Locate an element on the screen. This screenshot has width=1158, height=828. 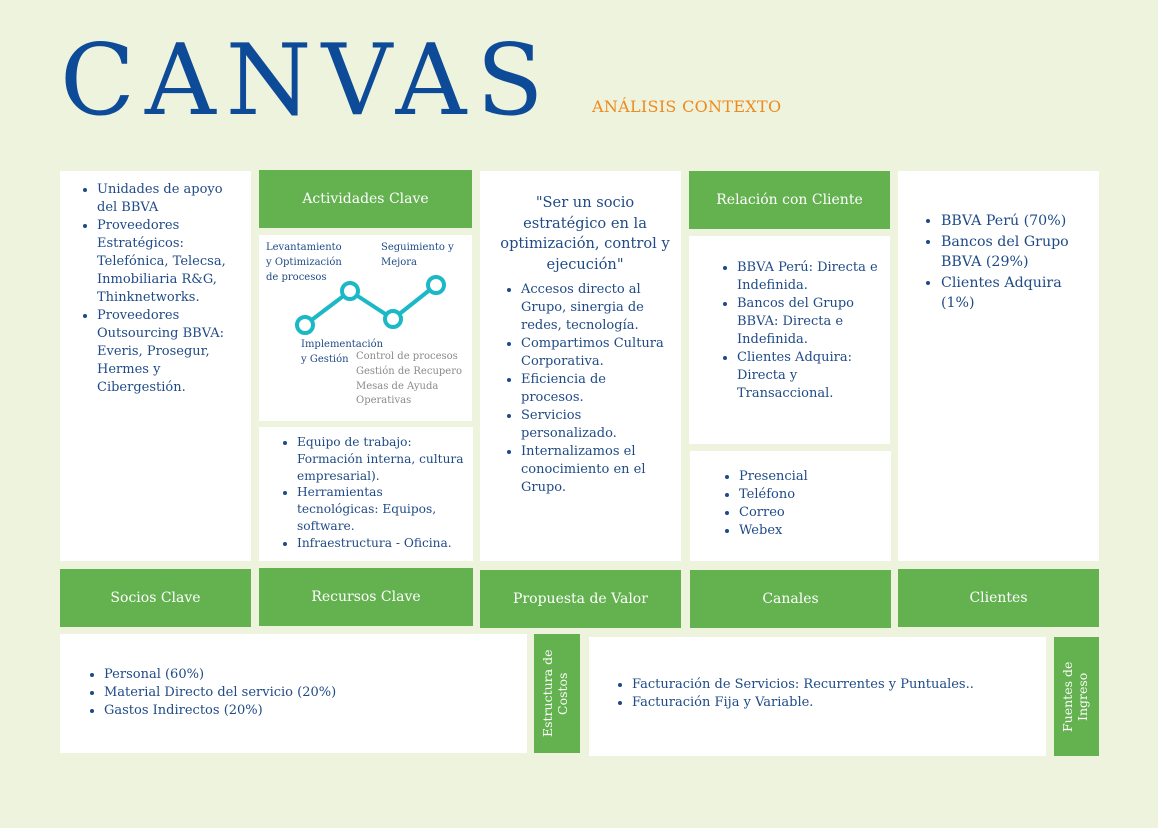
step-levantamiento: Levantamiento y Optimización de procesos is located at coordinates (304, 262).